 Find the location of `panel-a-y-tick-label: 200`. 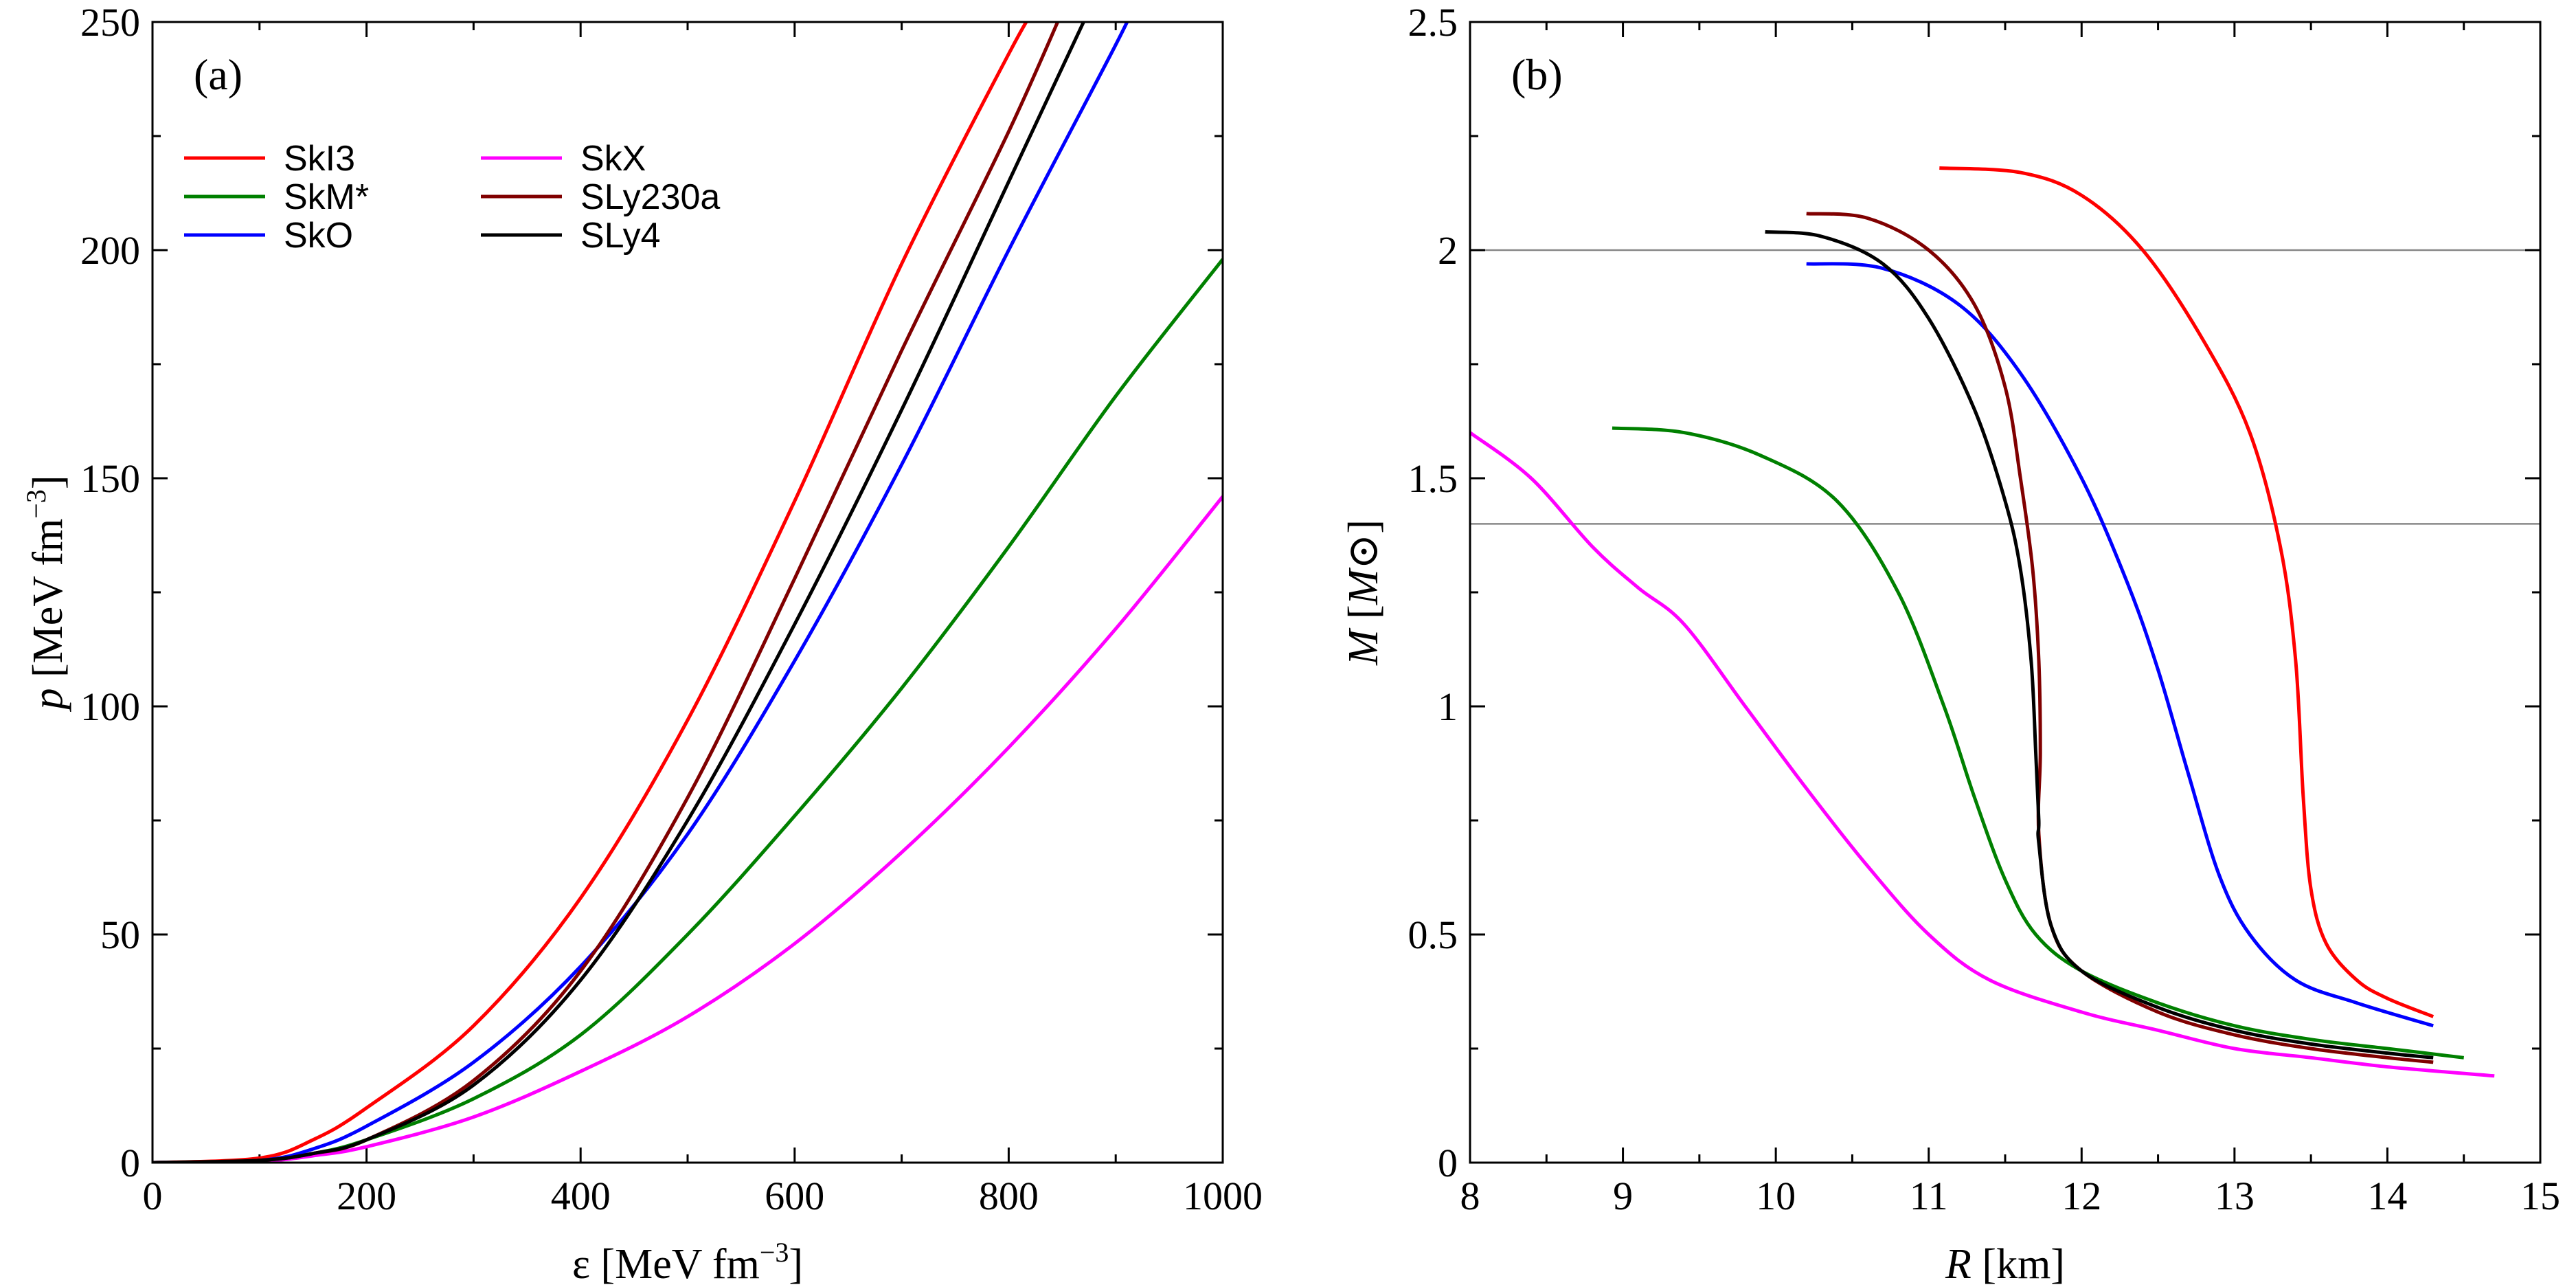

panel-a-y-tick-label: 200 is located at coordinates (110, 251).